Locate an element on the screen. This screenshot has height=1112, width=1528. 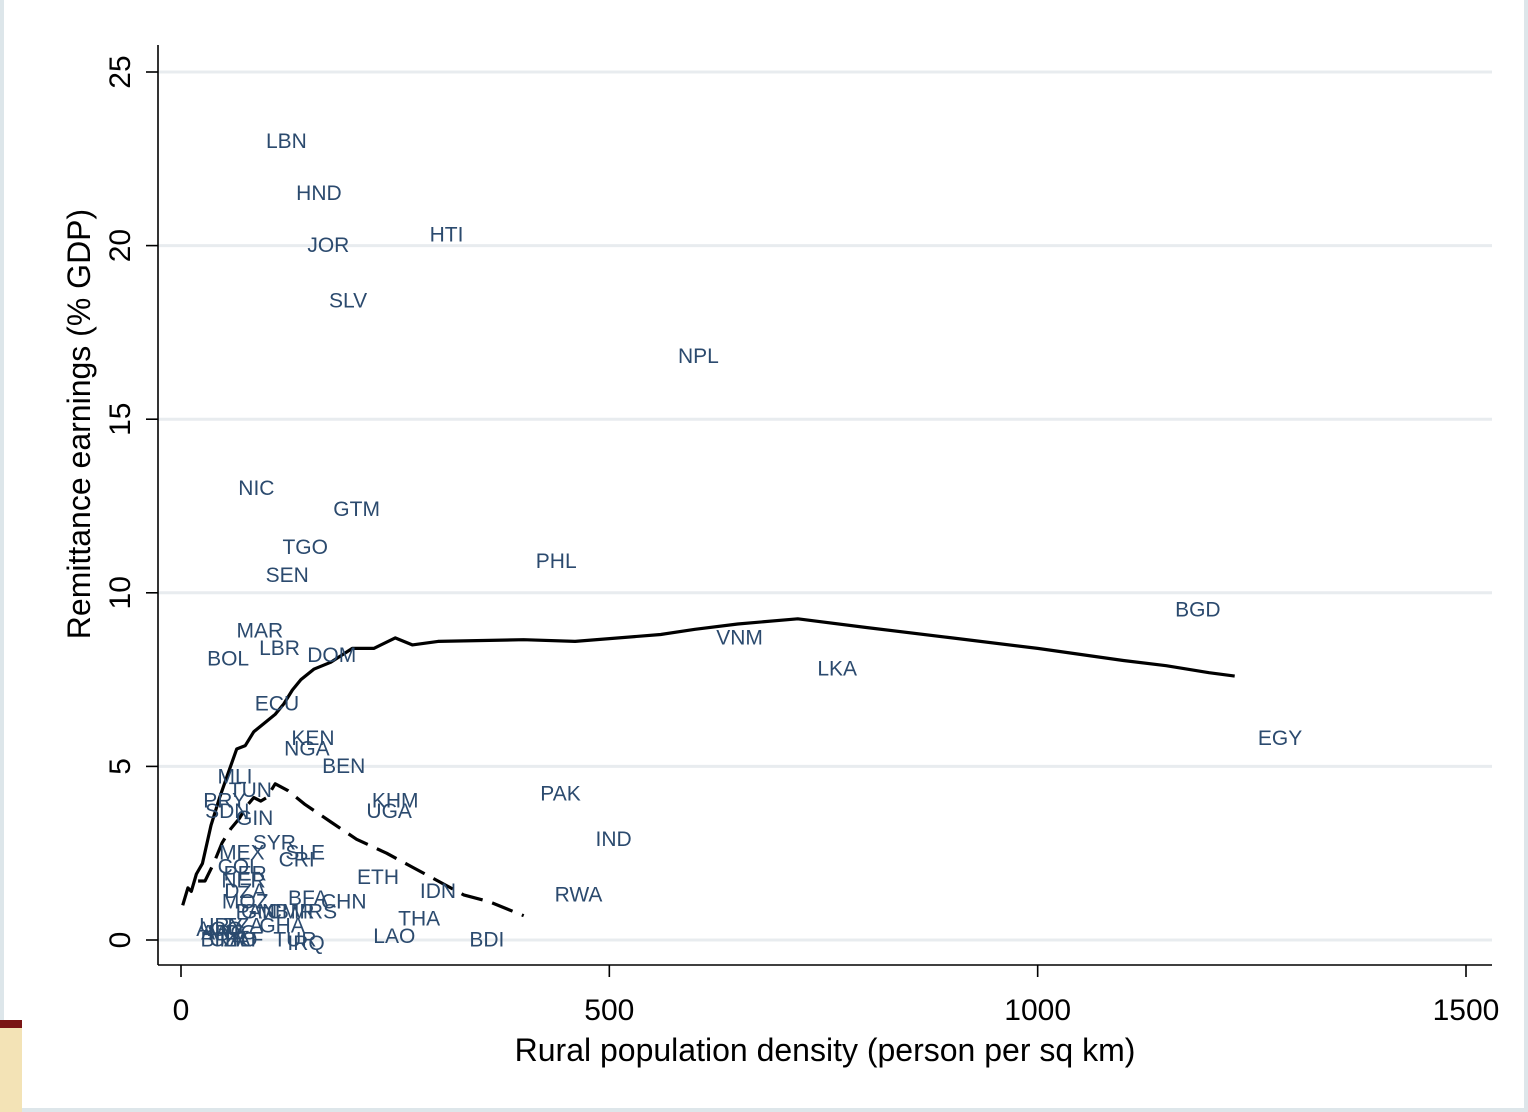
point-label: LAO is located at coordinates (394, 936).